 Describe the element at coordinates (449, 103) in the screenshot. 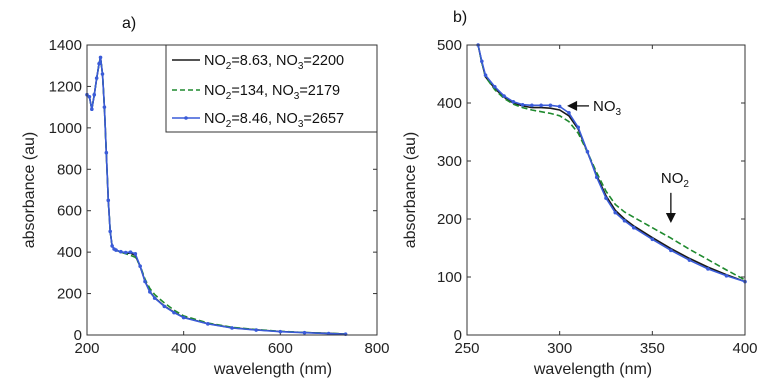

I see `y-tick-label-b: 400` at that location.